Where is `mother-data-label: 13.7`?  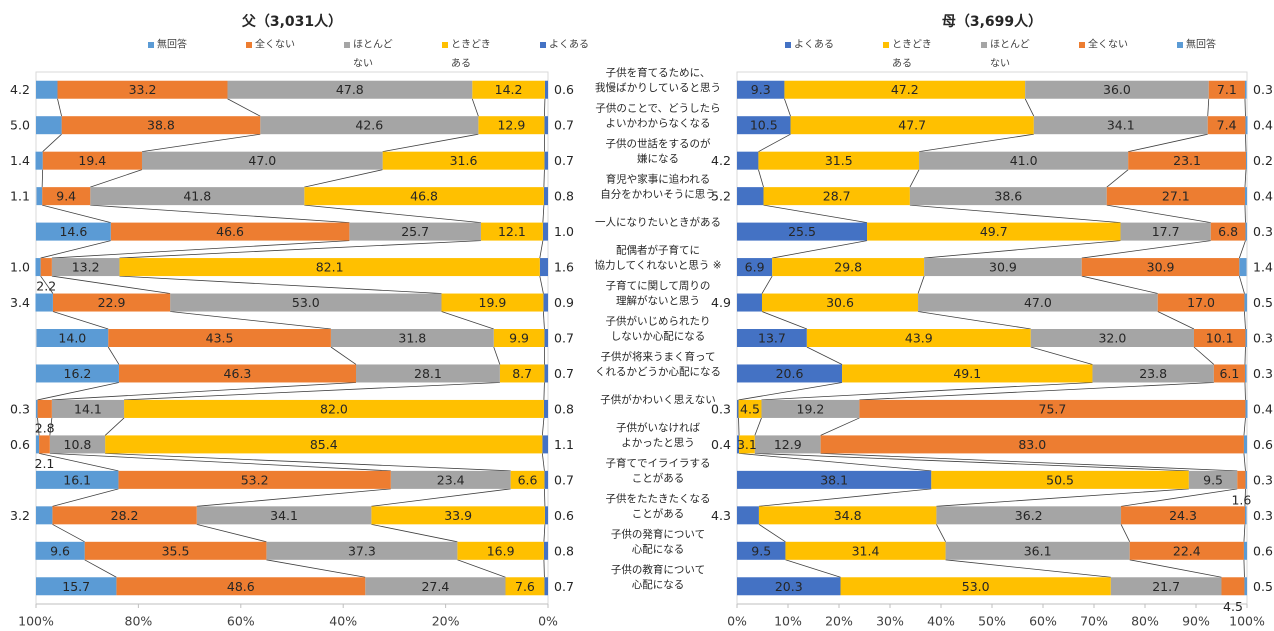 mother-data-label: 13.7 is located at coordinates (772, 338).